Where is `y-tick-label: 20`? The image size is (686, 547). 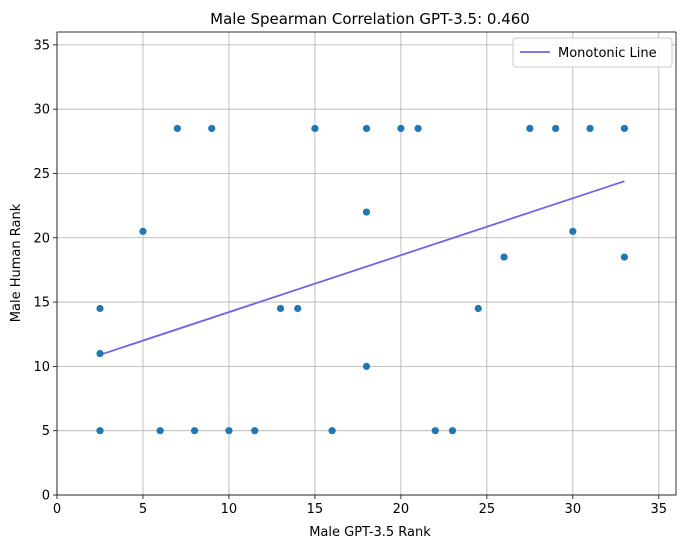
y-tick-label: 20 is located at coordinates (41, 238).